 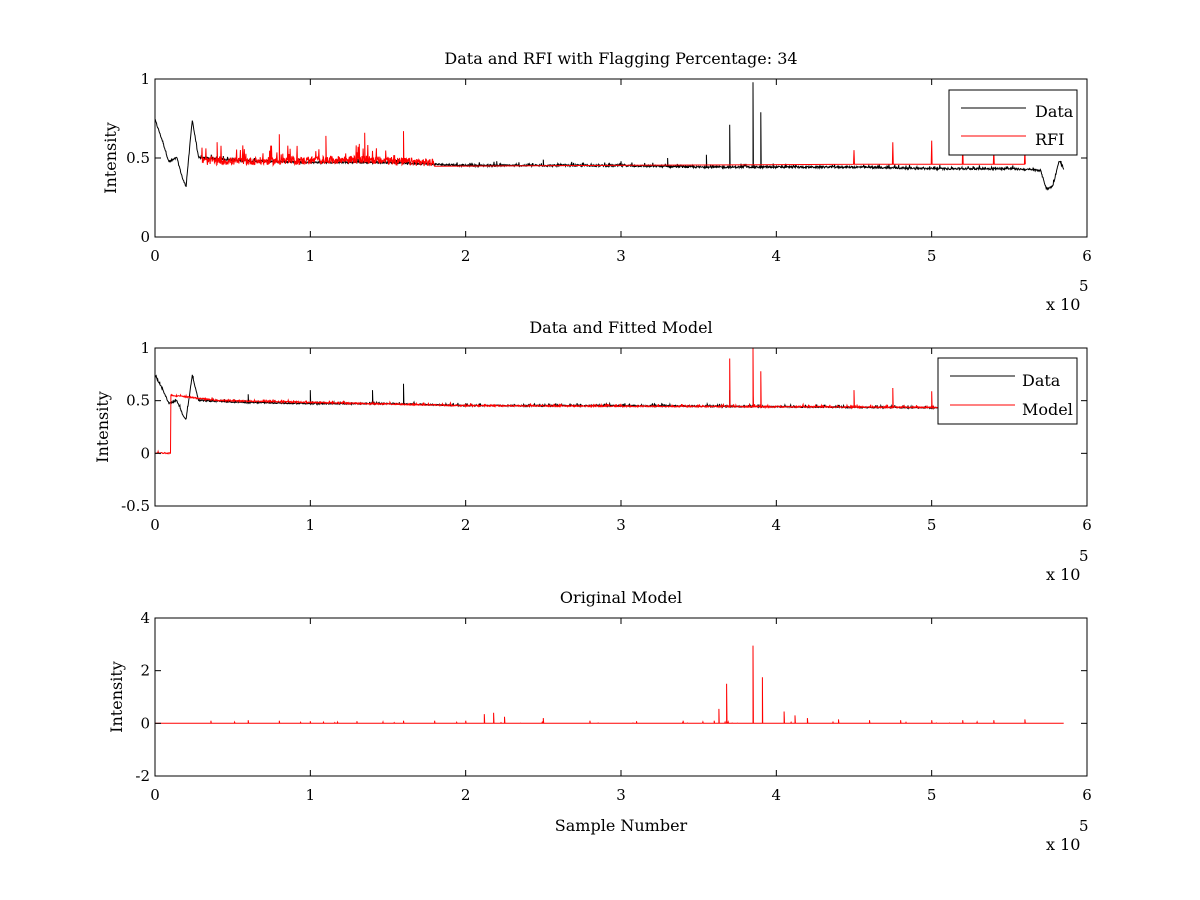 I want to click on panel-original-title: Original Model, so click(x=621, y=597).